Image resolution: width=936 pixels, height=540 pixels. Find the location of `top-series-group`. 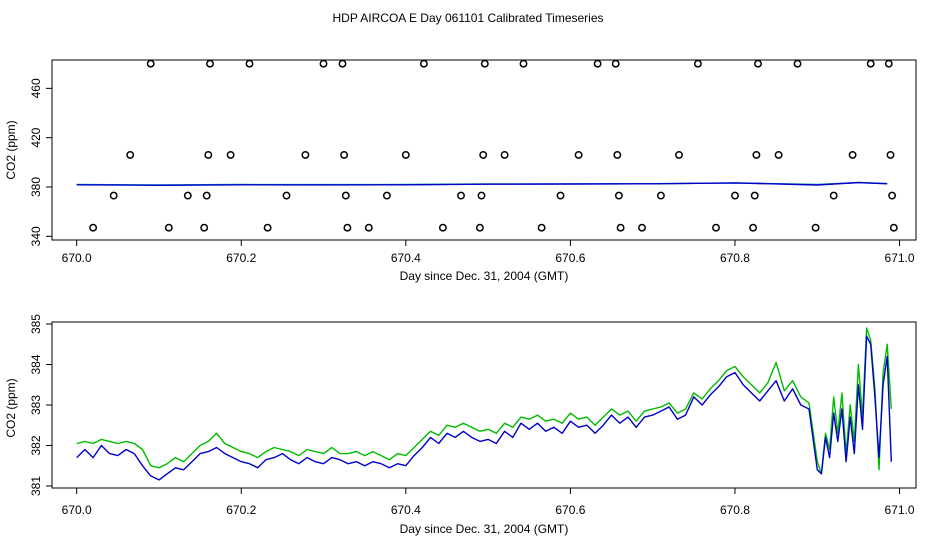

top-series-group is located at coordinates (482, 184).